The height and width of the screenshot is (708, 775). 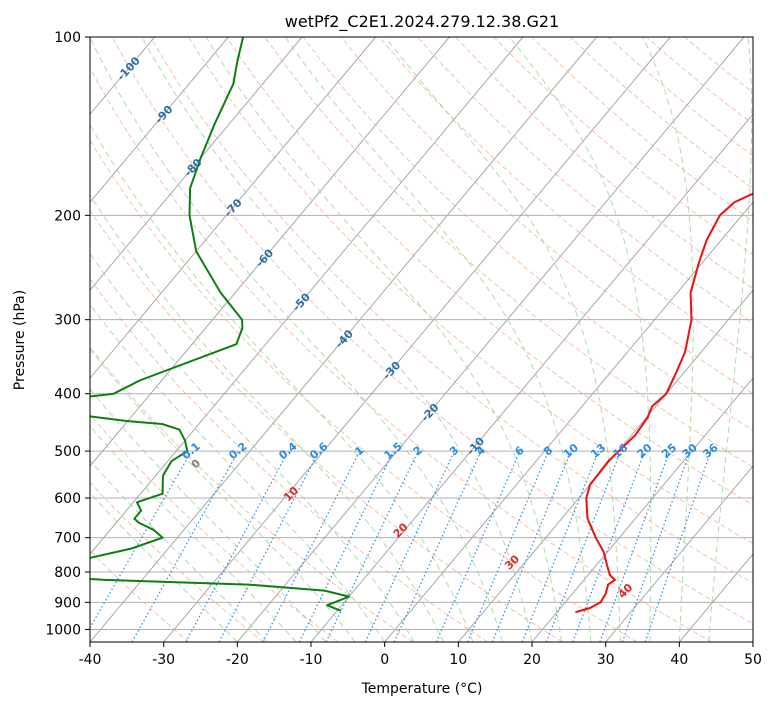 What do you see at coordinates (548, 451) in the screenshot?
I see `mixing-ratio-label: 8` at bounding box center [548, 451].